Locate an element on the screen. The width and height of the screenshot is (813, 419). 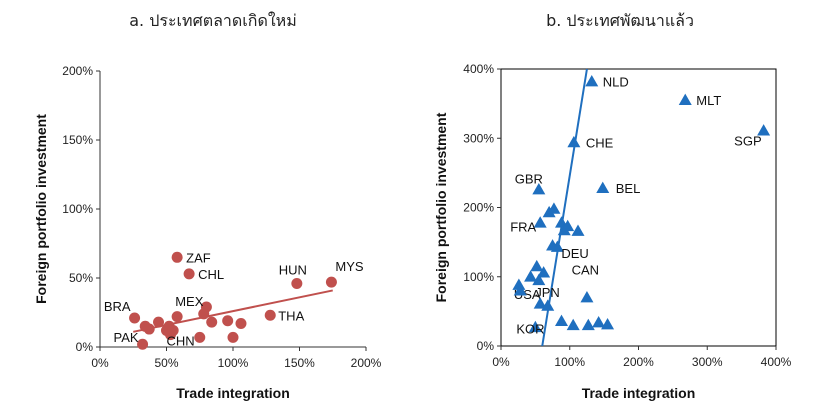
point-label: CHN is located at coordinates (180, 341).